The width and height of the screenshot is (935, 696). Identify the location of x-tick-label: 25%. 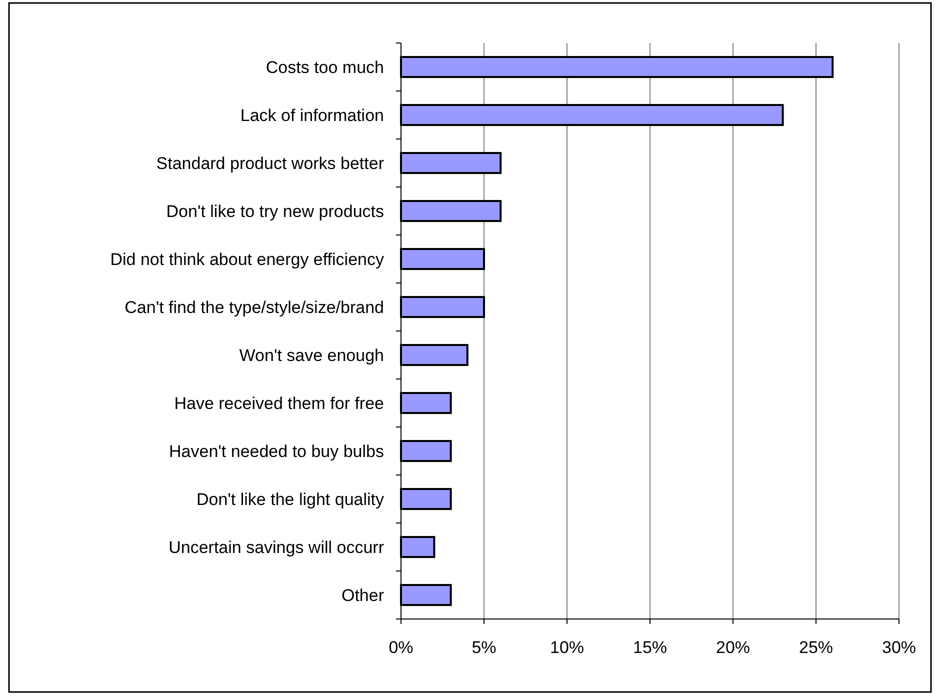
(816, 647).